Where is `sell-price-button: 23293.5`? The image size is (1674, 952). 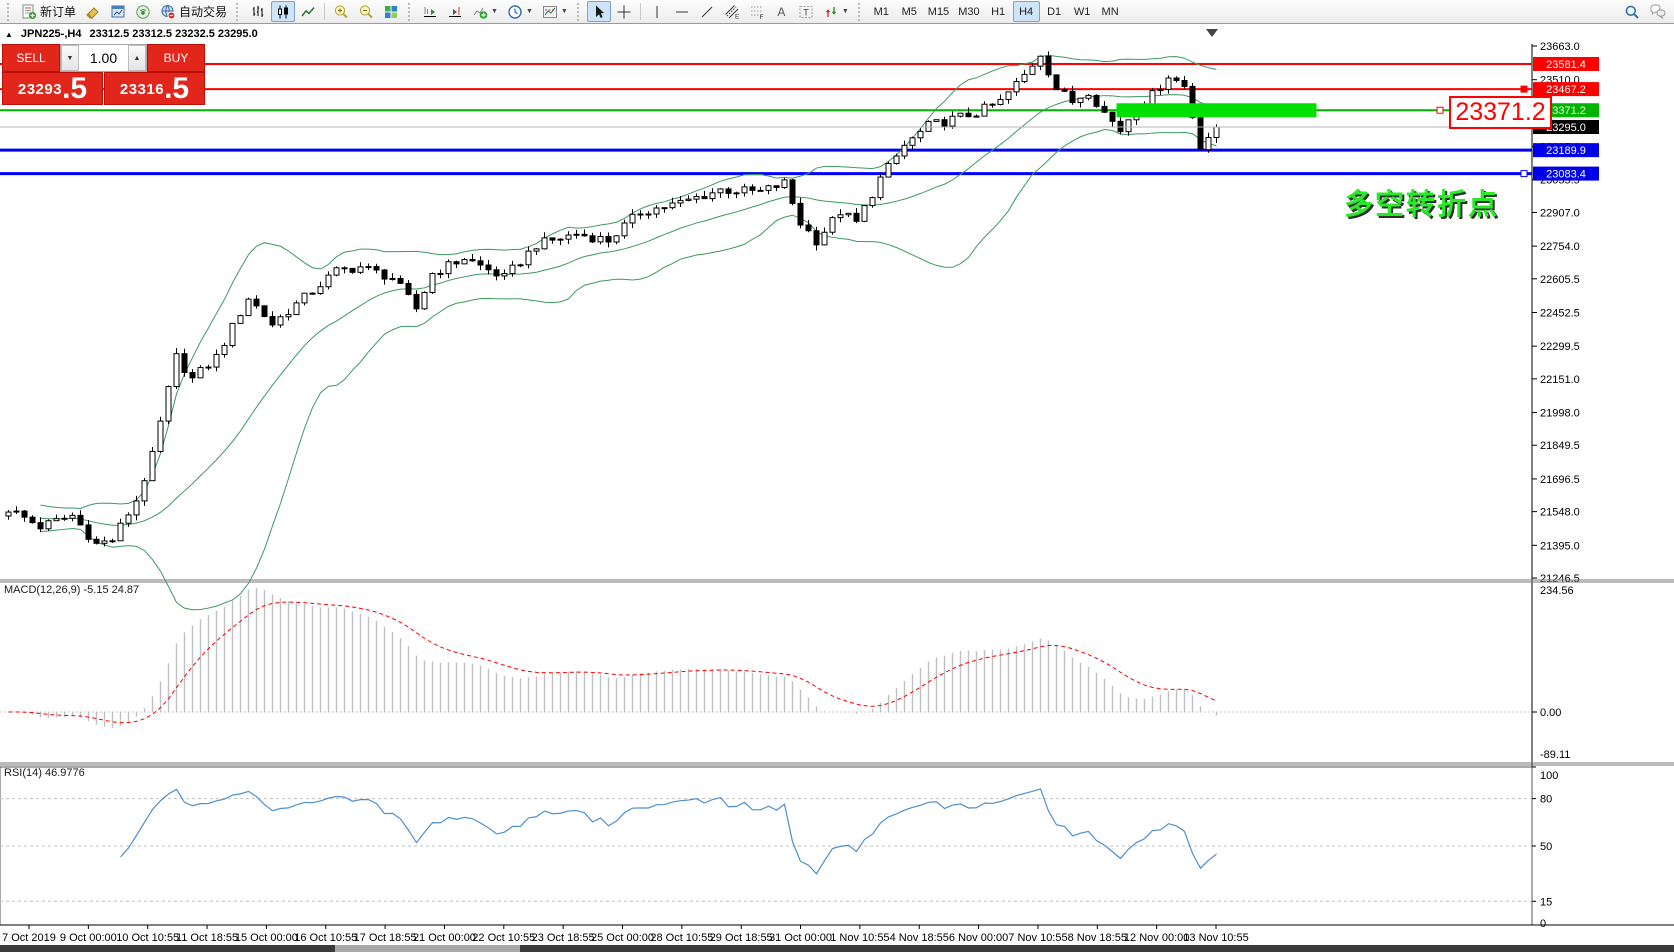
sell-price-button: 23293.5 is located at coordinates (52, 88).